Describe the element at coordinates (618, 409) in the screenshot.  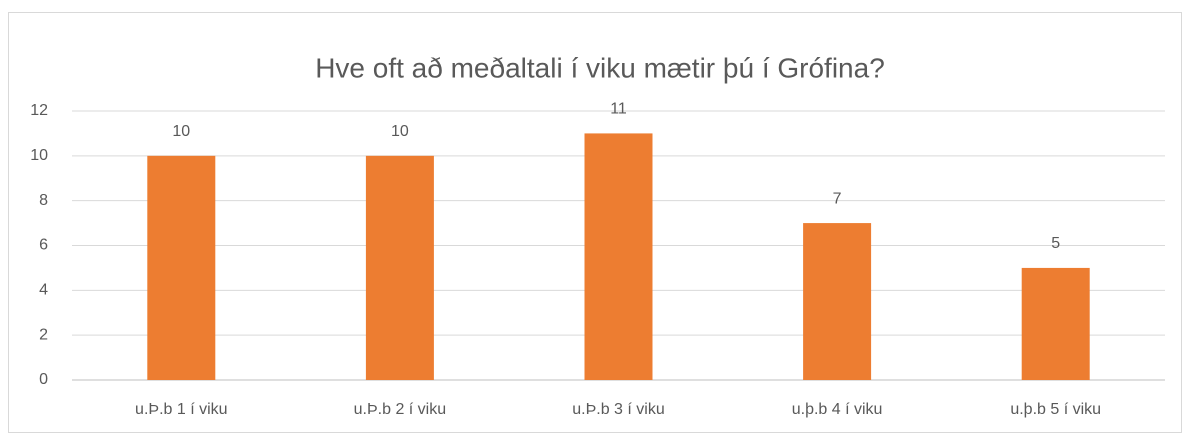
I see `x-tick-label: u.Þ.b 3 í viku` at that location.